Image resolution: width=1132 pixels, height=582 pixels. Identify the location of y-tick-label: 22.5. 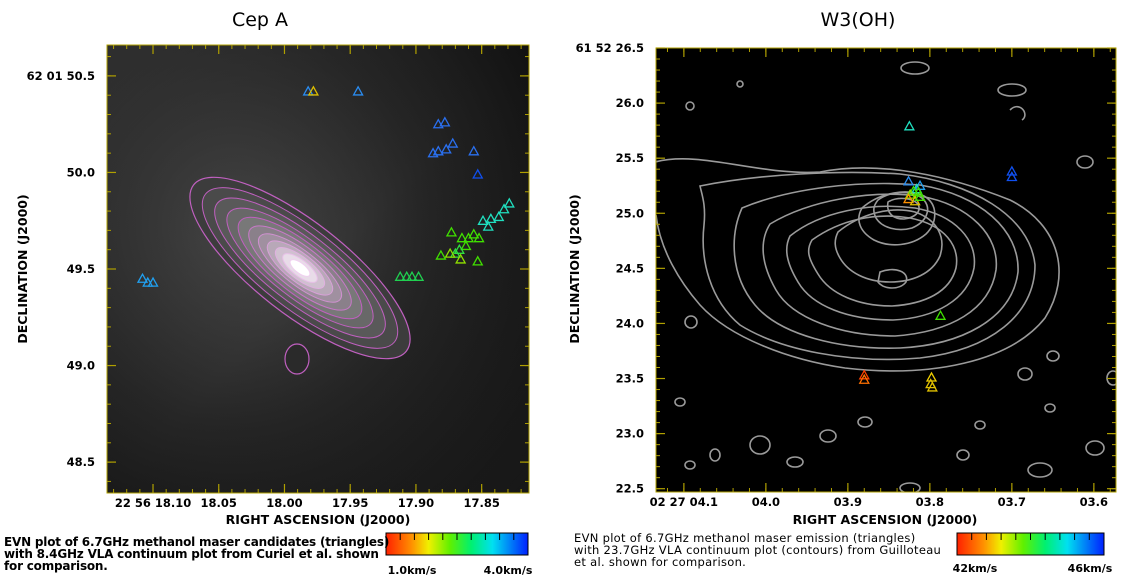
(630, 489).